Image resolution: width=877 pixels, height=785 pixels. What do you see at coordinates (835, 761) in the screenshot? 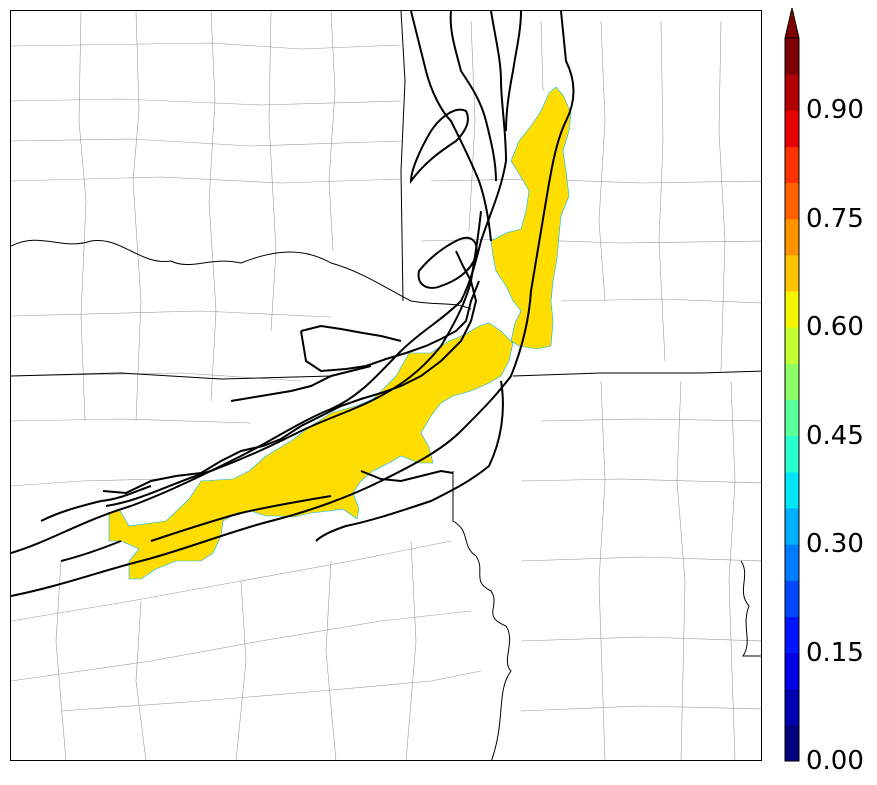
I see `colorbar-tick-label: 0.00` at bounding box center [835, 761].